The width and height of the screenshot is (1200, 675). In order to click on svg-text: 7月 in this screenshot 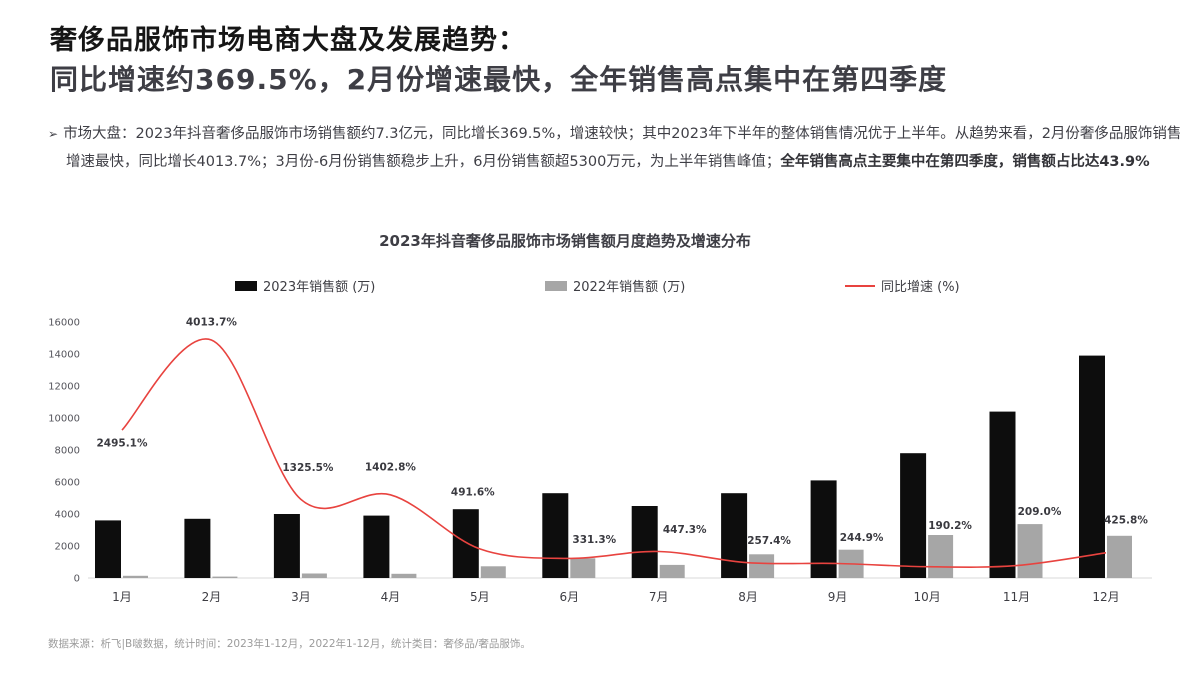, I will do `click(659, 597)`.